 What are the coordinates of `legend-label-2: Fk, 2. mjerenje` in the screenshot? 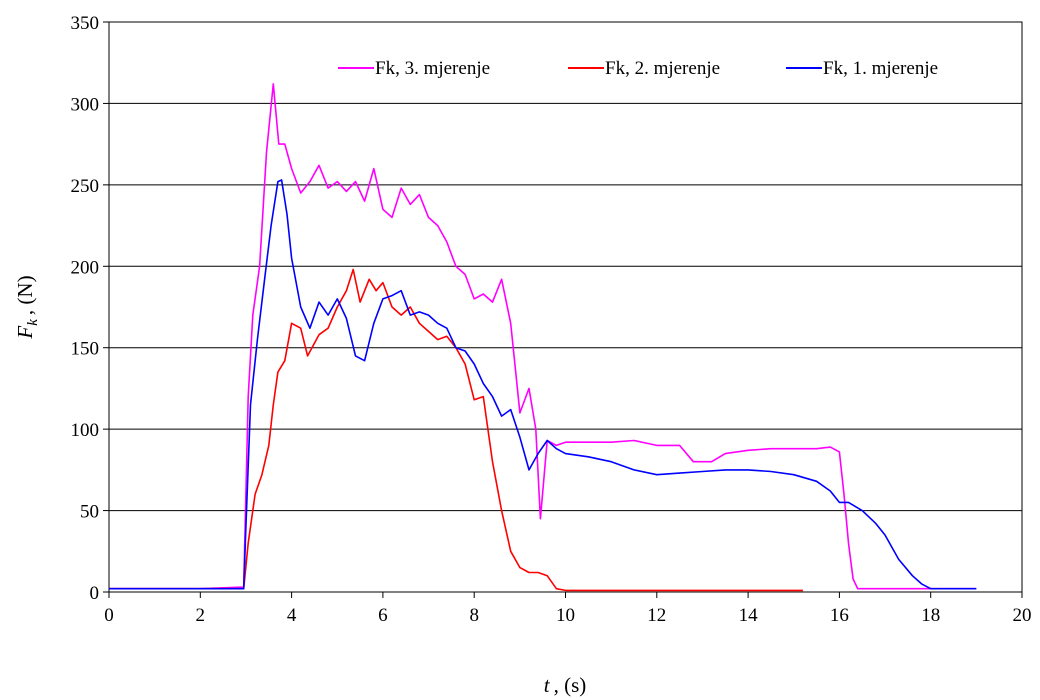 It's located at (662, 68).